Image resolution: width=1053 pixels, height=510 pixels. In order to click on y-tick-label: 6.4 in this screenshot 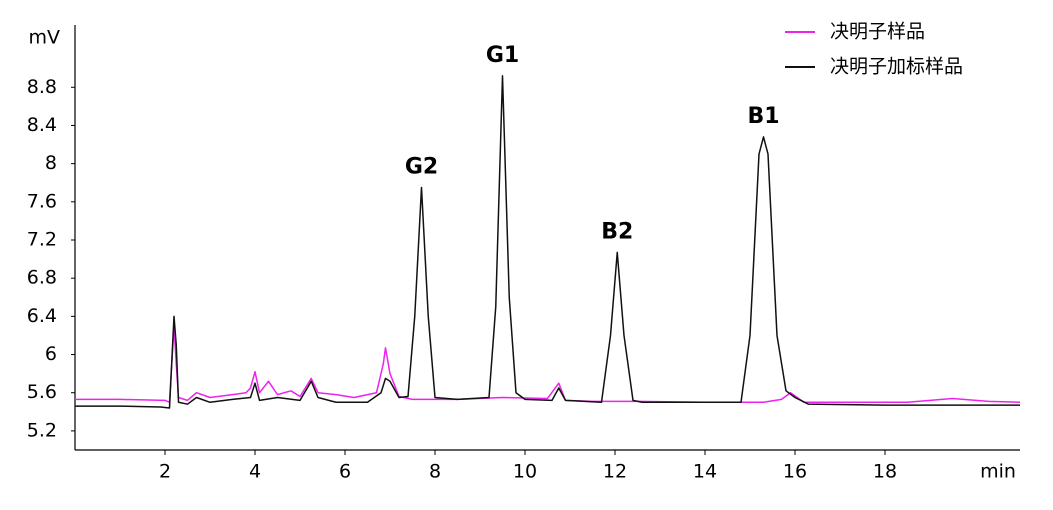, I will do `click(42, 316)`.